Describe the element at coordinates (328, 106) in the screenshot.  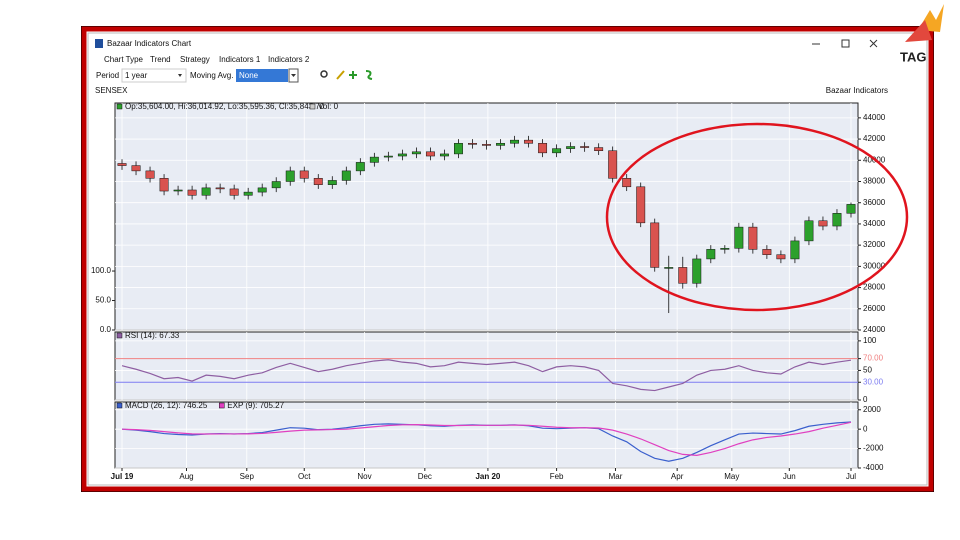
I see `volume-label: Vol: 0` at that location.